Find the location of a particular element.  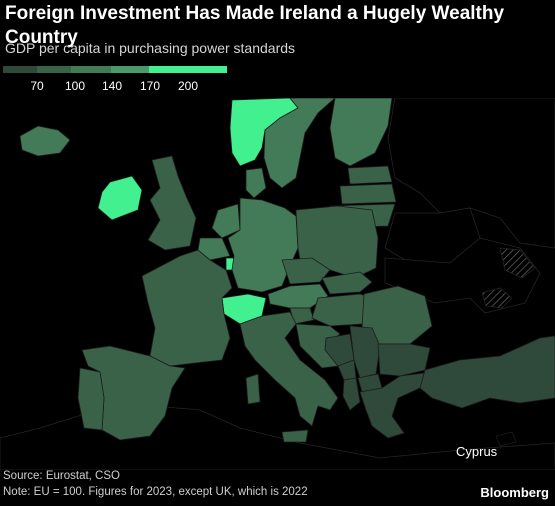

bloomberg-logo: Bloomberg is located at coordinates (514, 492).